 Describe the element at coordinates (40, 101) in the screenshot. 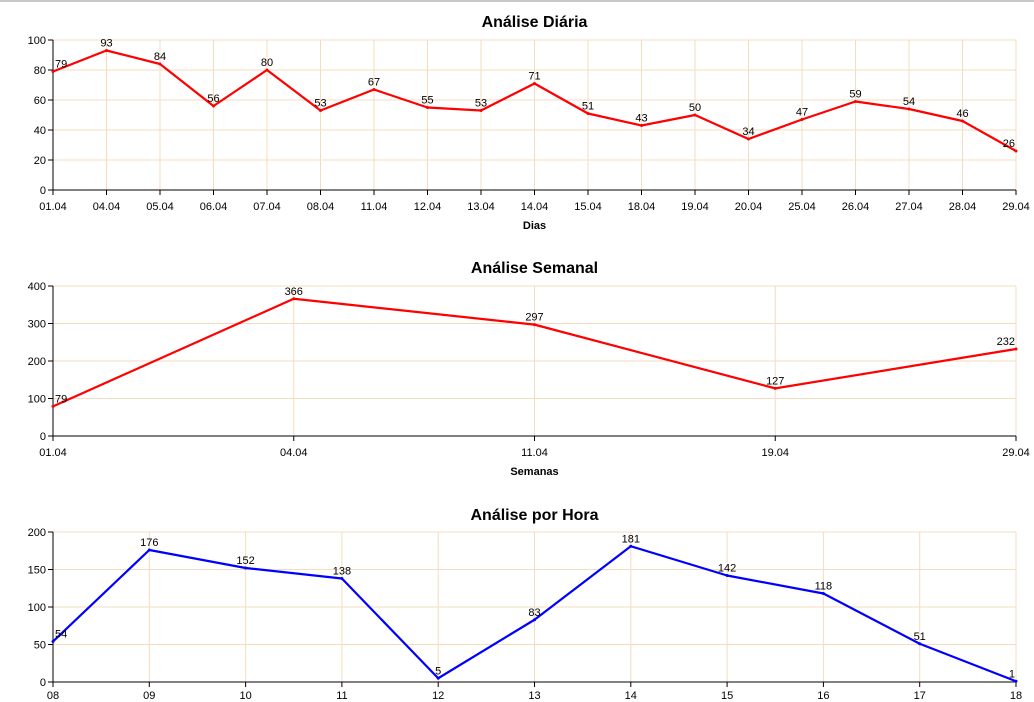

I see `y-tick-label: 60` at that location.